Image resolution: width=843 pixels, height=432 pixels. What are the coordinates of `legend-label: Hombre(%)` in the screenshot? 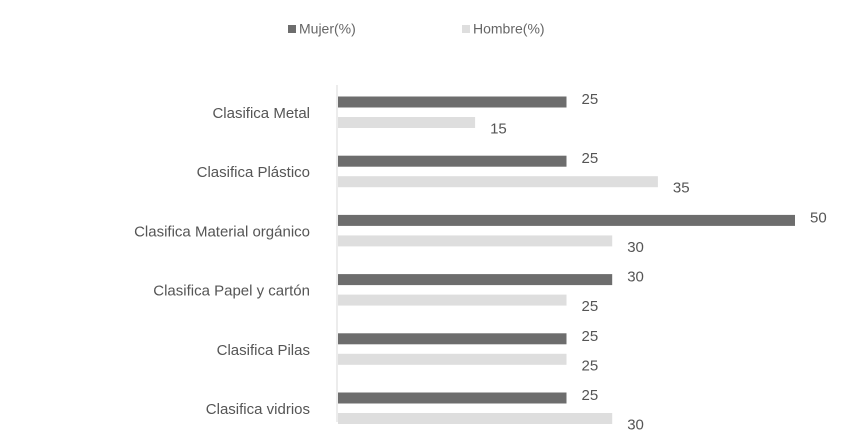 It's located at (509, 29).